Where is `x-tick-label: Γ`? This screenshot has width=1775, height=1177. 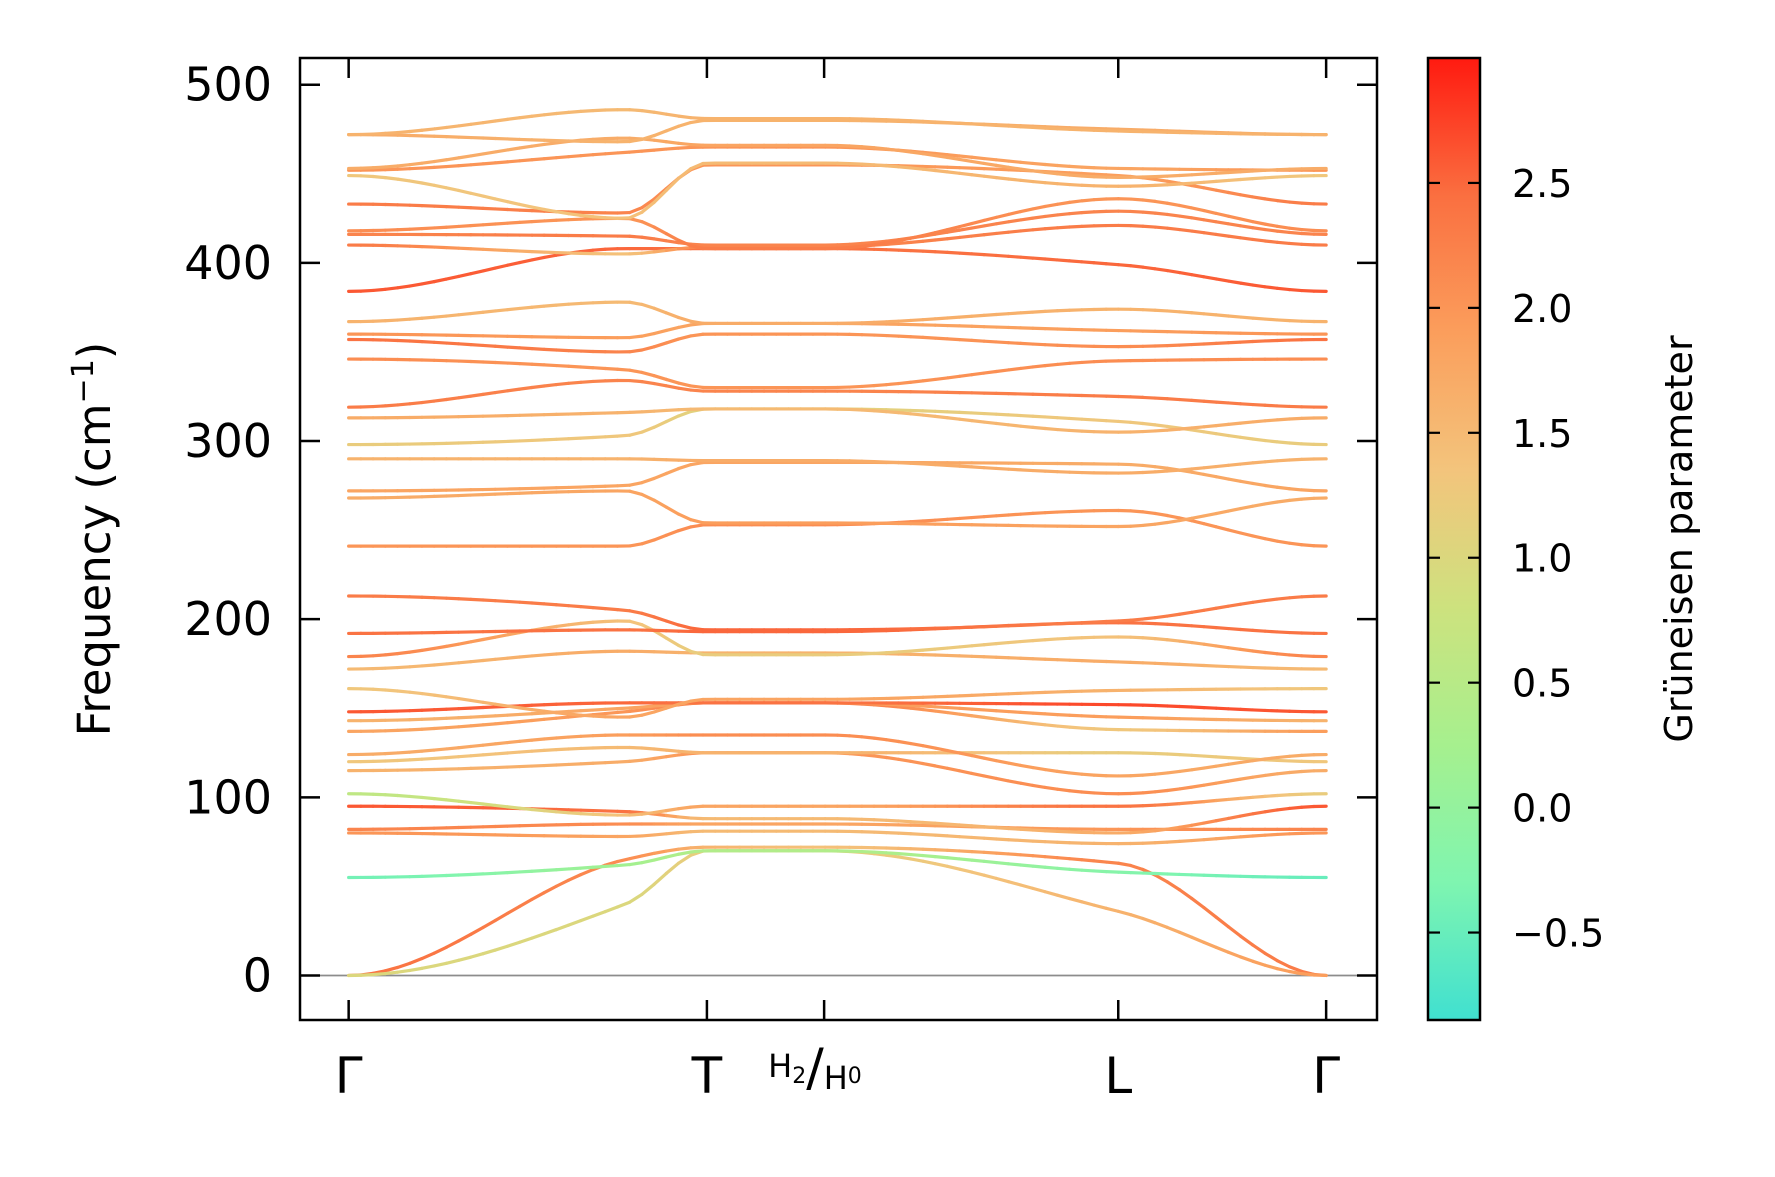 x-tick-label: Γ is located at coordinates (1326, 1076).